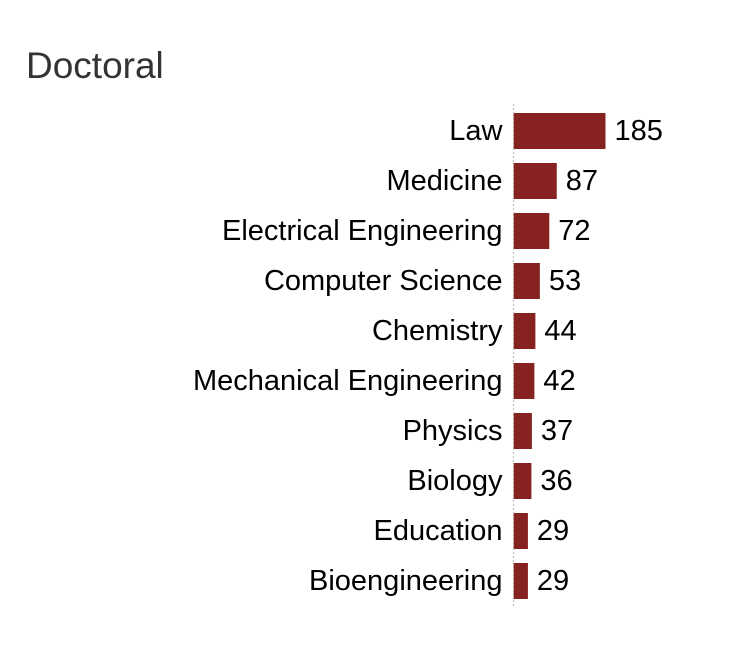  I want to click on bar-row: Physics 37, so click(488, 431).